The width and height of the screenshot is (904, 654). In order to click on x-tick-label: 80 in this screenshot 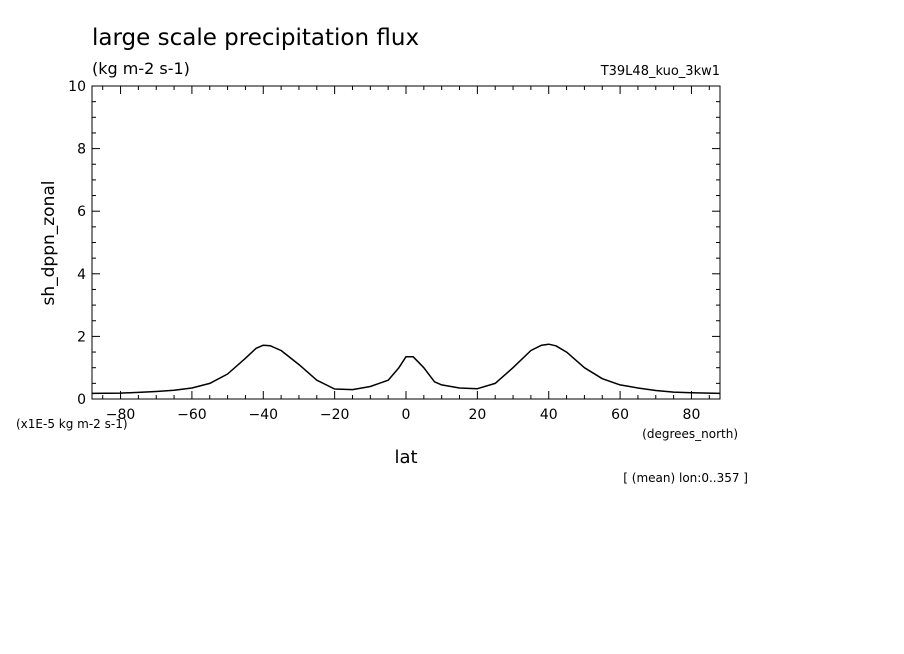, I will do `click(692, 415)`.